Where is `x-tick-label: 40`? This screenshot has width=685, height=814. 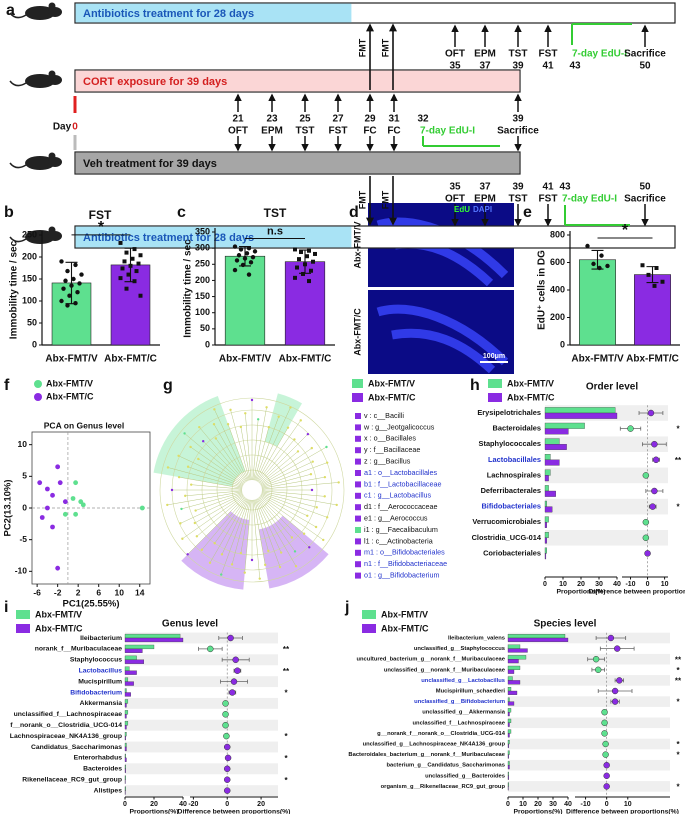
x-tick-label: 40 is located at coordinates (183, 804).